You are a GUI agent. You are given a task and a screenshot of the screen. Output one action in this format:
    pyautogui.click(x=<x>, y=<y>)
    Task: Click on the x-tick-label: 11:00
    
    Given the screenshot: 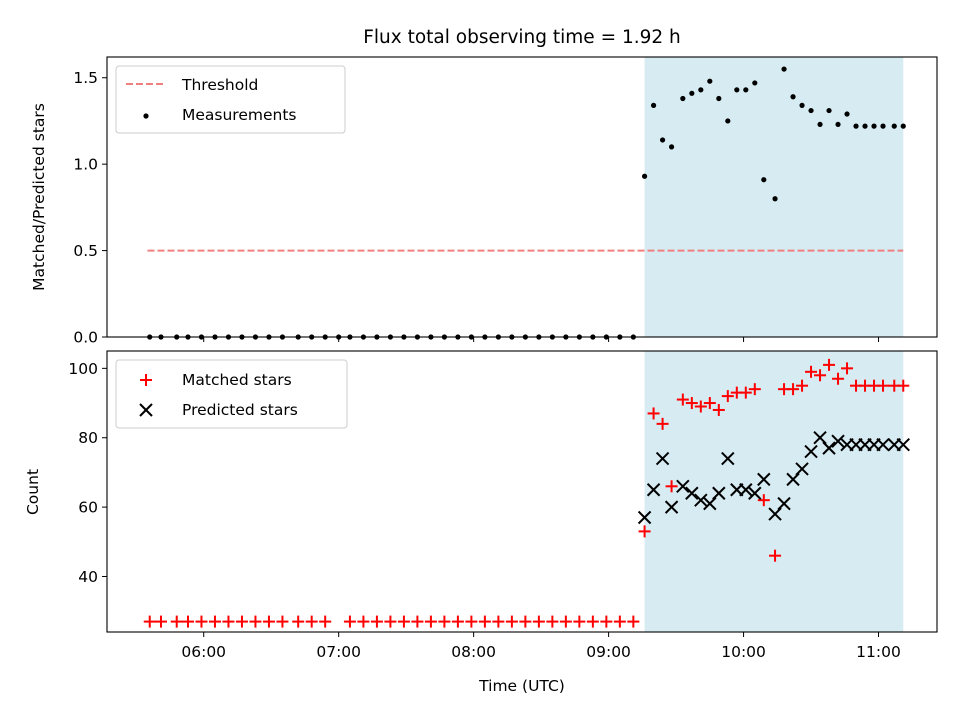 What is the action you would take?
    pyautogui.click(x=878, y=652)
    